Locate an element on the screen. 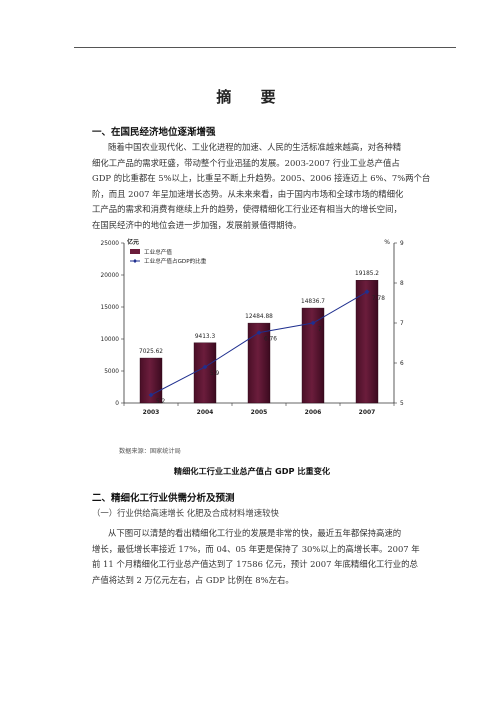 This screenshot has height=713, width=504. x-tick-label: 2005 is located at coordinates (259, 412).